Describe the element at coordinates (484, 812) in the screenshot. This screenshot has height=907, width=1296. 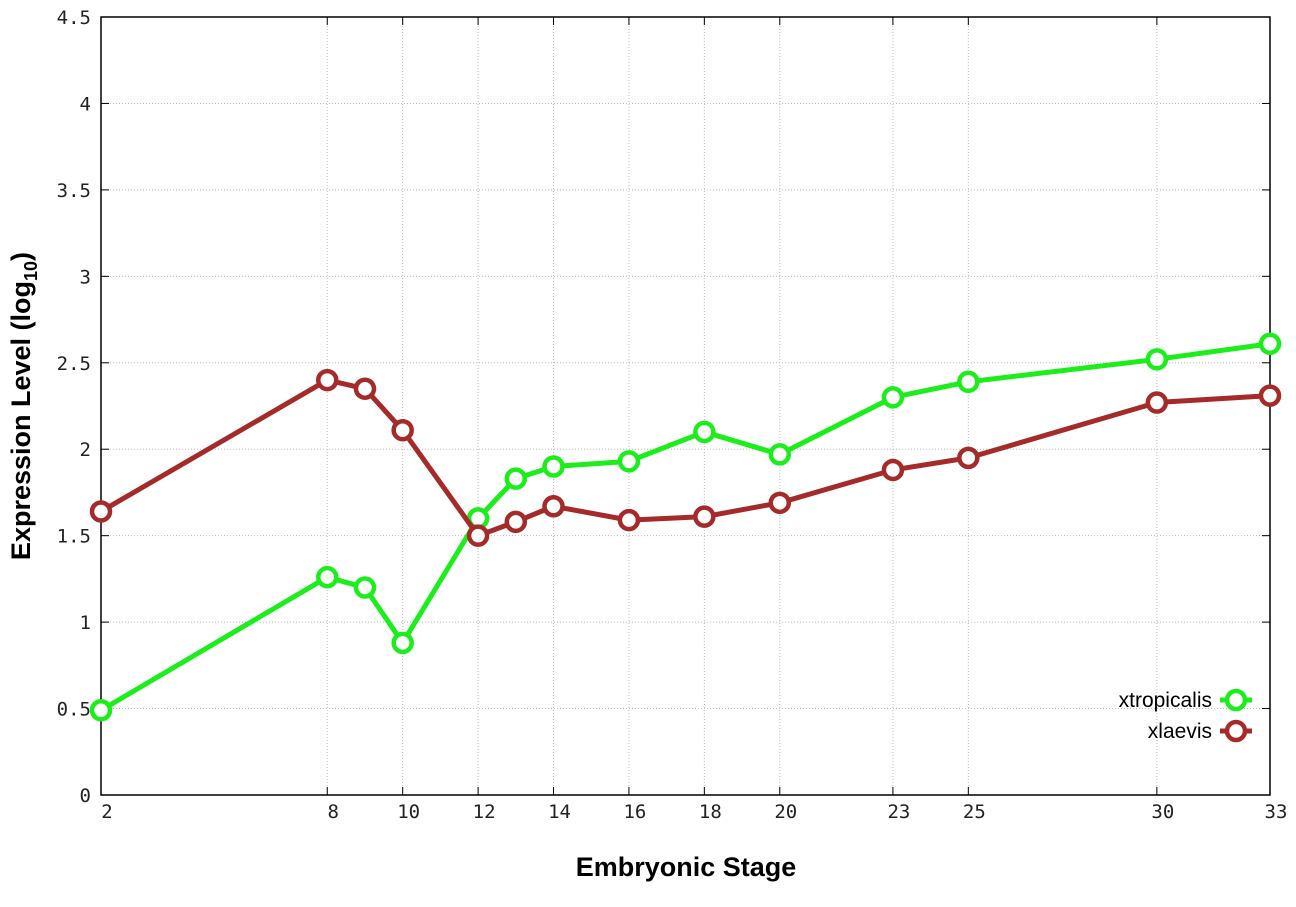
I see `x-tick-label: 12` at that location.